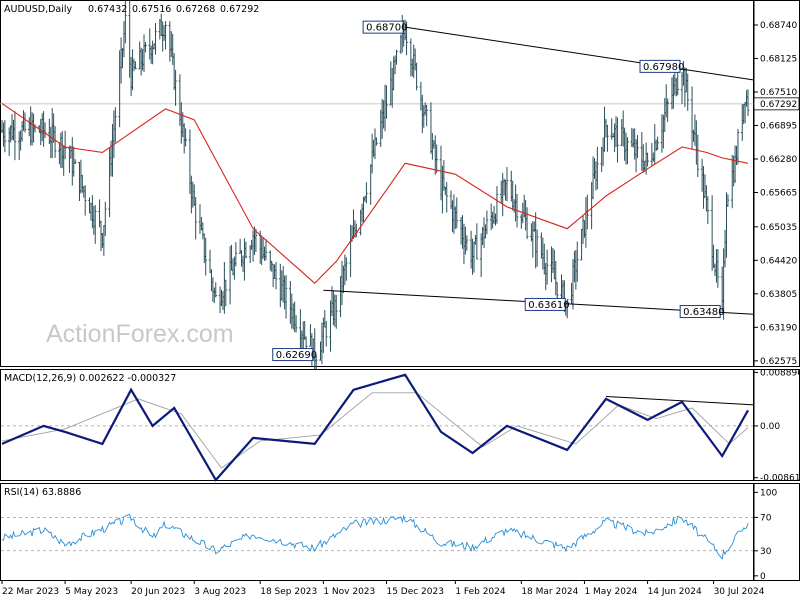 This screenshot has height=600, width=800. I want to click on trendline, so click(580, 53).